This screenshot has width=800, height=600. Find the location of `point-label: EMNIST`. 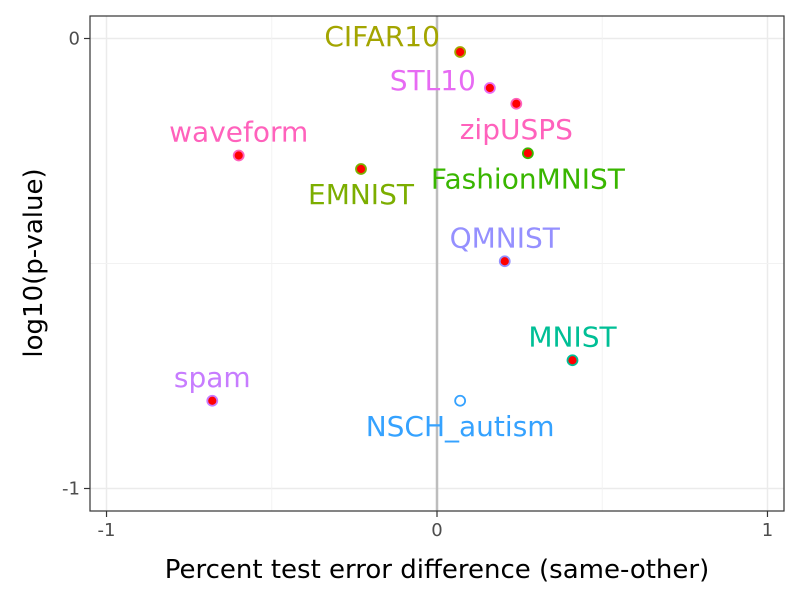

point-label: EMNIST is located at coordinates (361, 194).